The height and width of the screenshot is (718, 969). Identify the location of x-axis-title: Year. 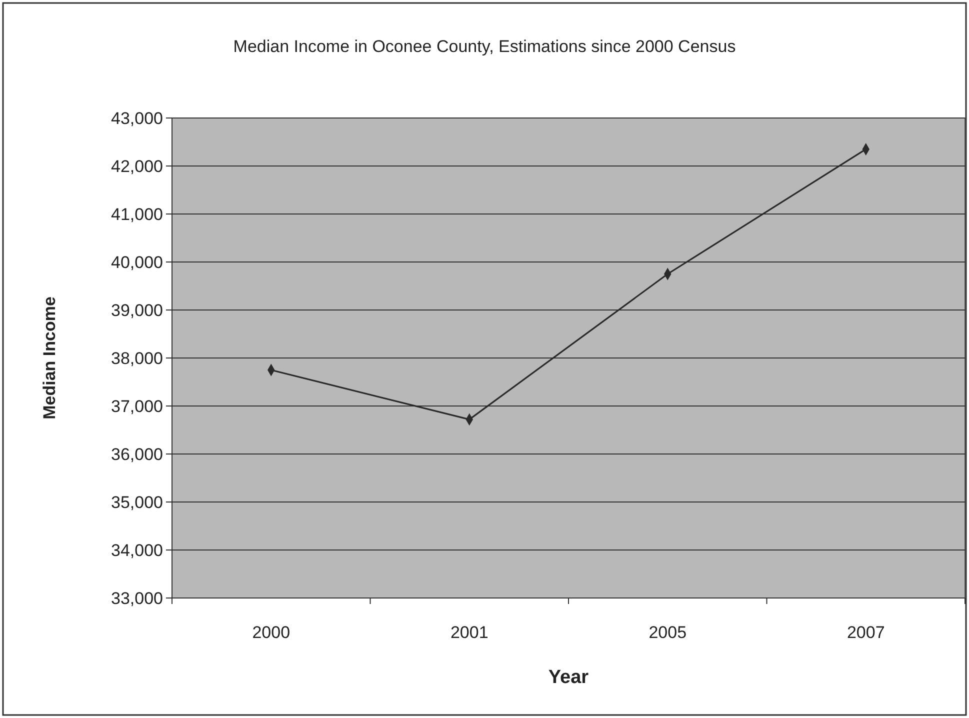
(569, 677).